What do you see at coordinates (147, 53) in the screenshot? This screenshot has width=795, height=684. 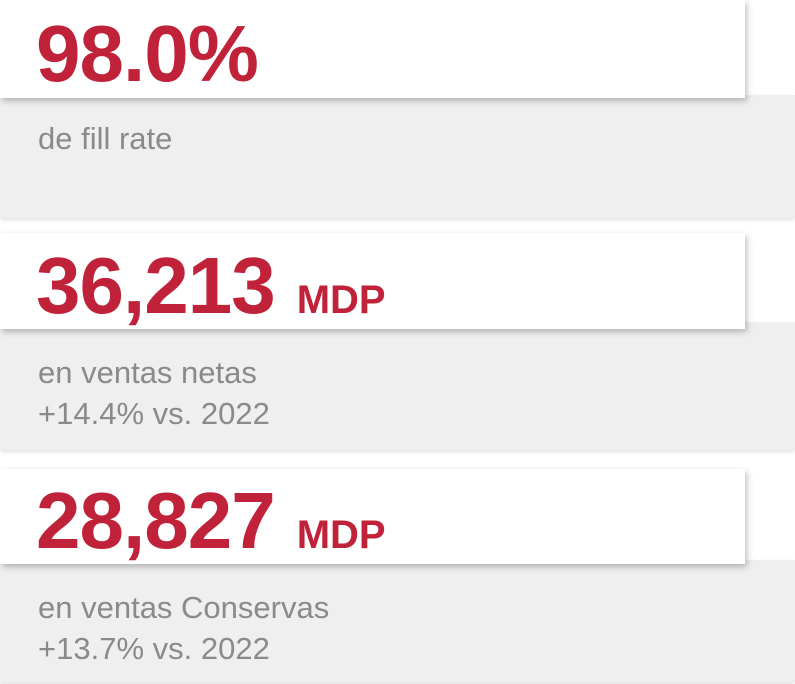 I see `value: 98.0%` at bounding box center [147, 53].